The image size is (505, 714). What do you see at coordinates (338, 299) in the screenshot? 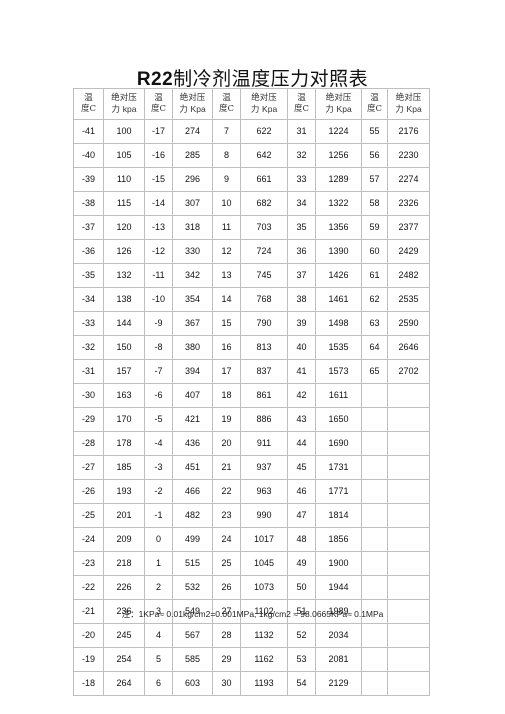
I see `pressure-cell: 1461` at bounding box center [338, 299].